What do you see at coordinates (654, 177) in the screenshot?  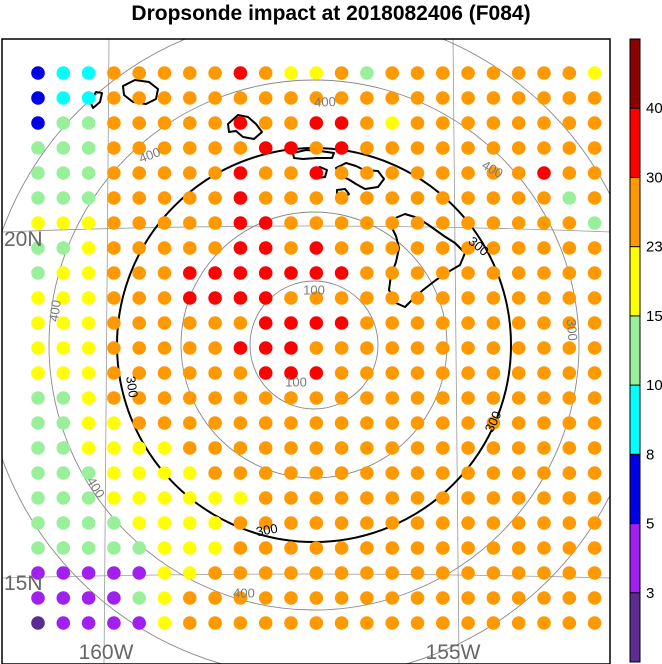 I see `colorbar-label: 30` at bounding box center [654, 177].